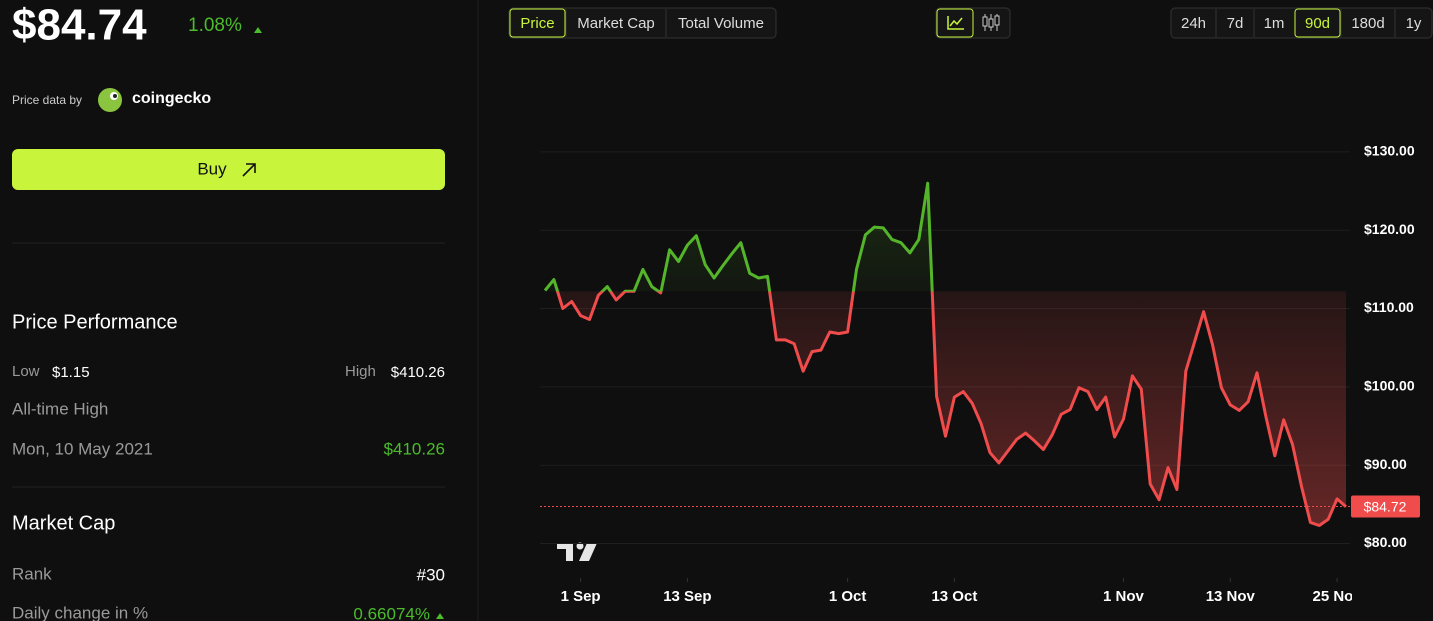 This screenshot has width=1433, height=621. What do you see at coordinates (431, 574) in the screenshot?
I see `rank-value: #30` at bounding box center [431, 574].